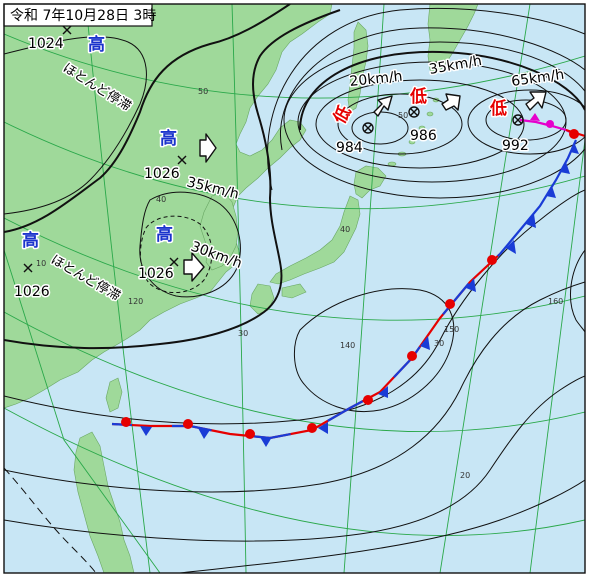  What do you see at coordinates (418, 96) in the screenshot?
I see `low-2-symbol: 低` at bounding box center [418, 96].